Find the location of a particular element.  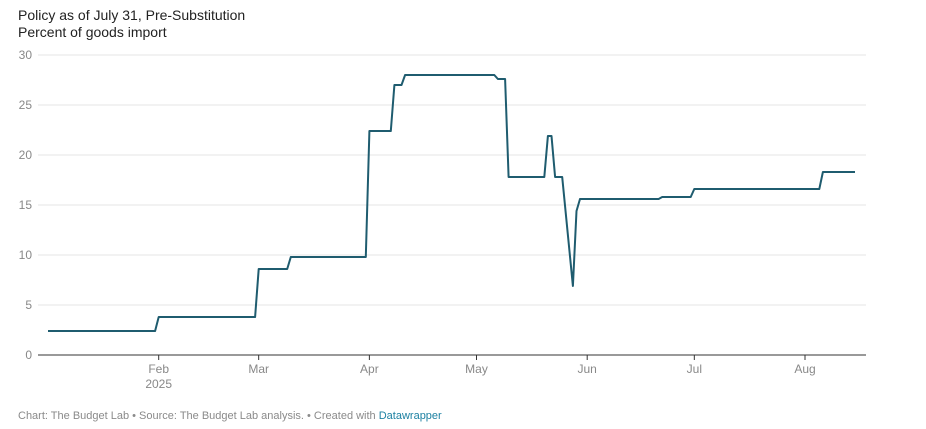

y-tick-label-25: 25 is located at coordinates (26, 105).